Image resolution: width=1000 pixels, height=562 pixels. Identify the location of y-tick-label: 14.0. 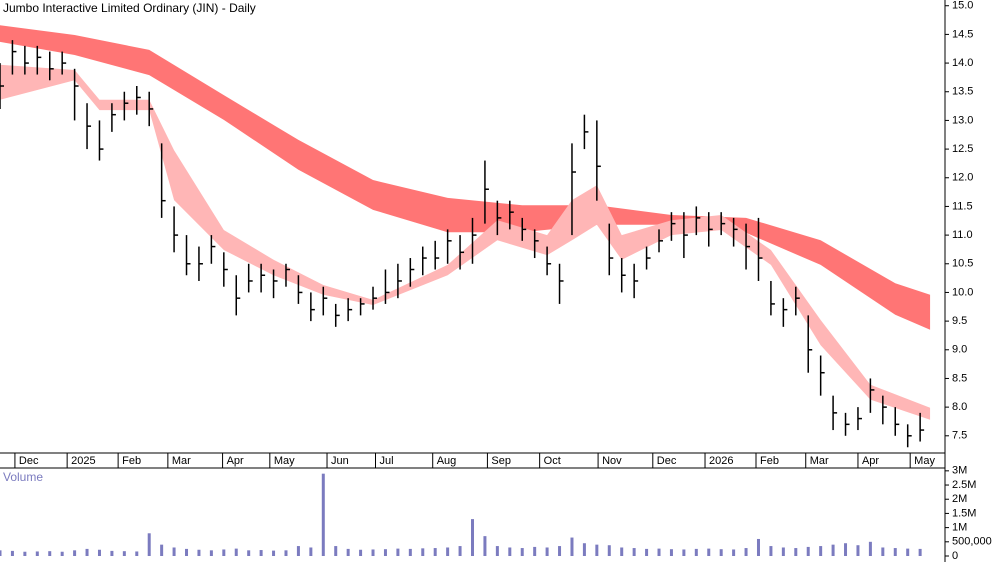
(962, 63).